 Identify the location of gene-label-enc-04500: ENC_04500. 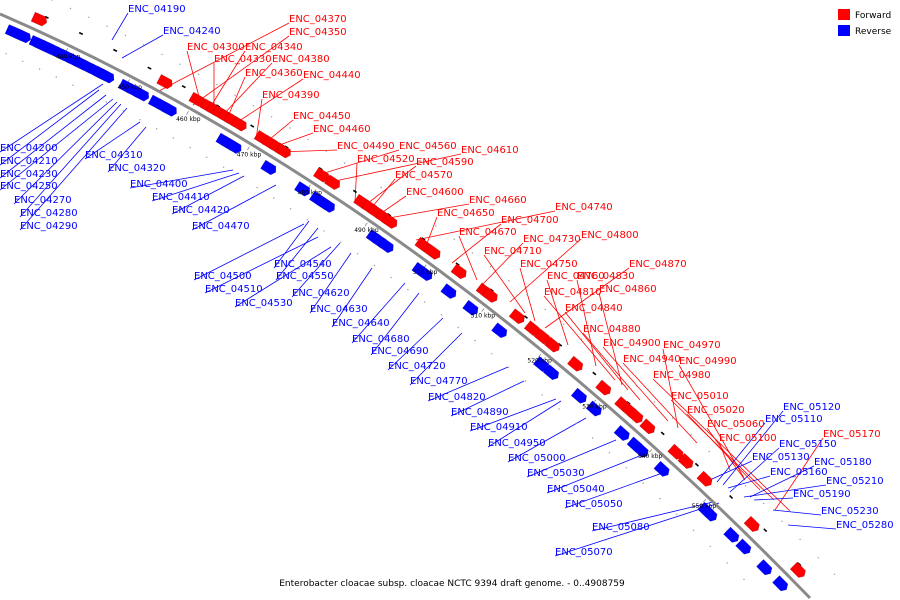
(223, 276).